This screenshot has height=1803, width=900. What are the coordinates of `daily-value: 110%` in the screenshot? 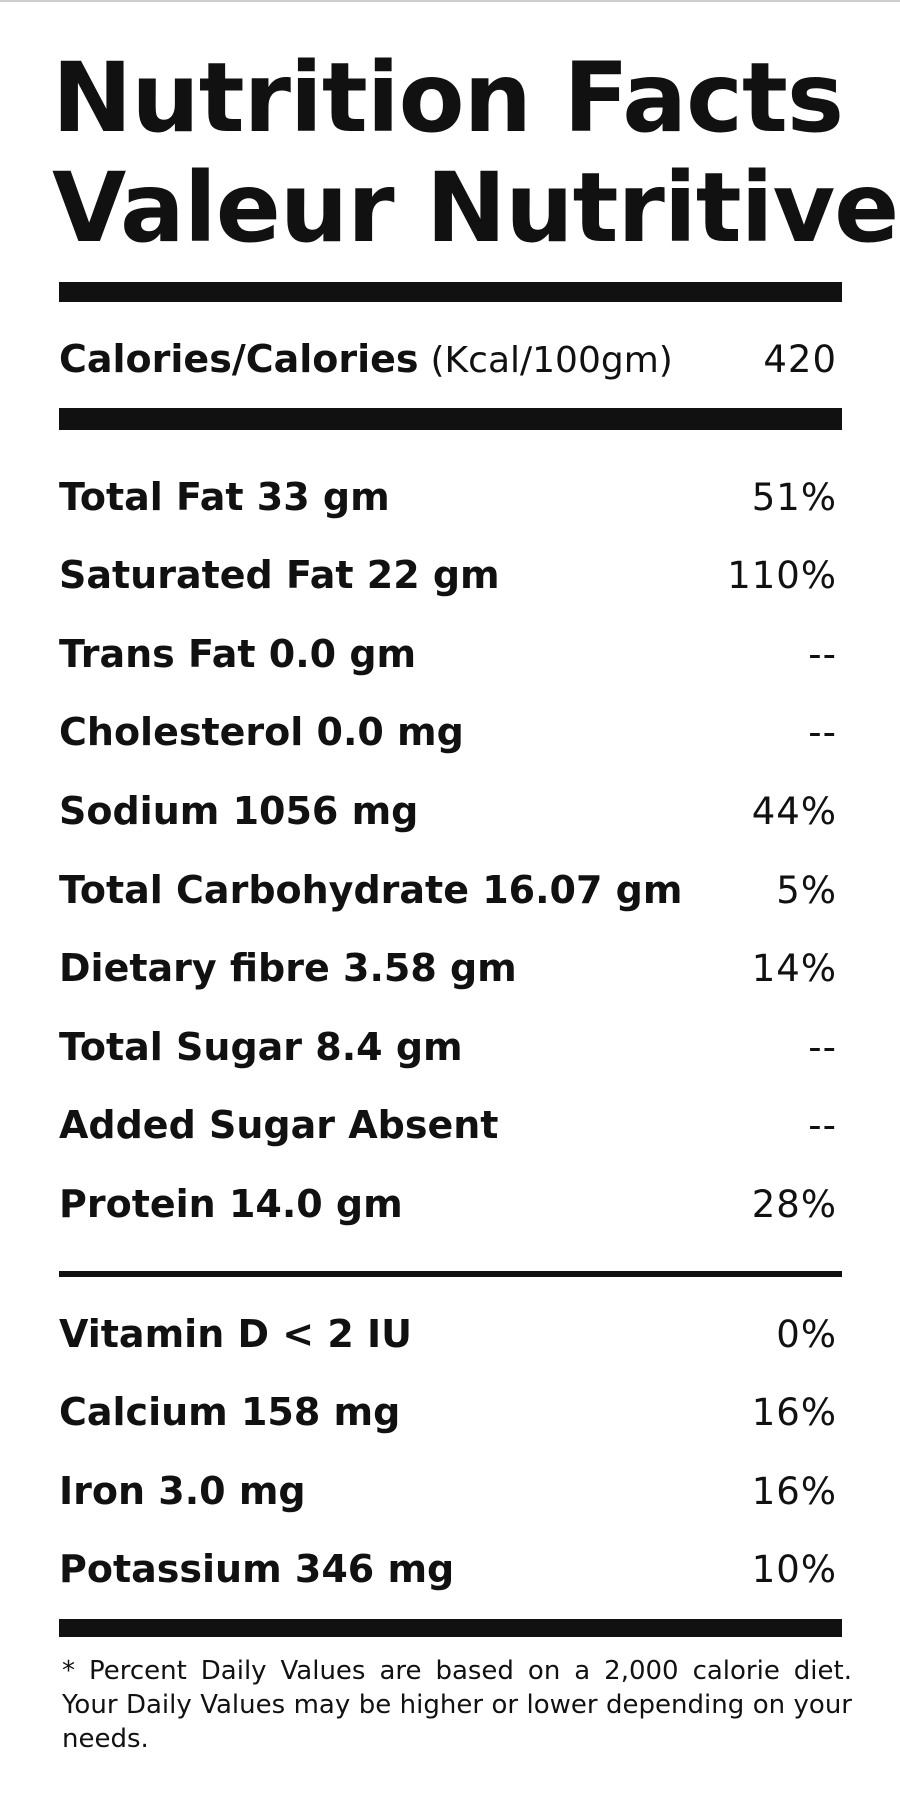 It's located at (782, 575).